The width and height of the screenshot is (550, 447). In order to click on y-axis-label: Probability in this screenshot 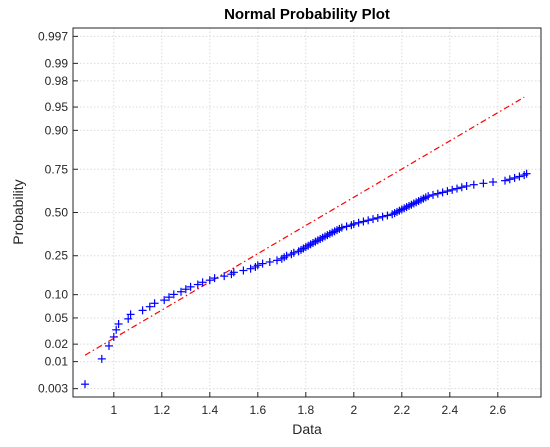, I will do `click(18, 211)`.